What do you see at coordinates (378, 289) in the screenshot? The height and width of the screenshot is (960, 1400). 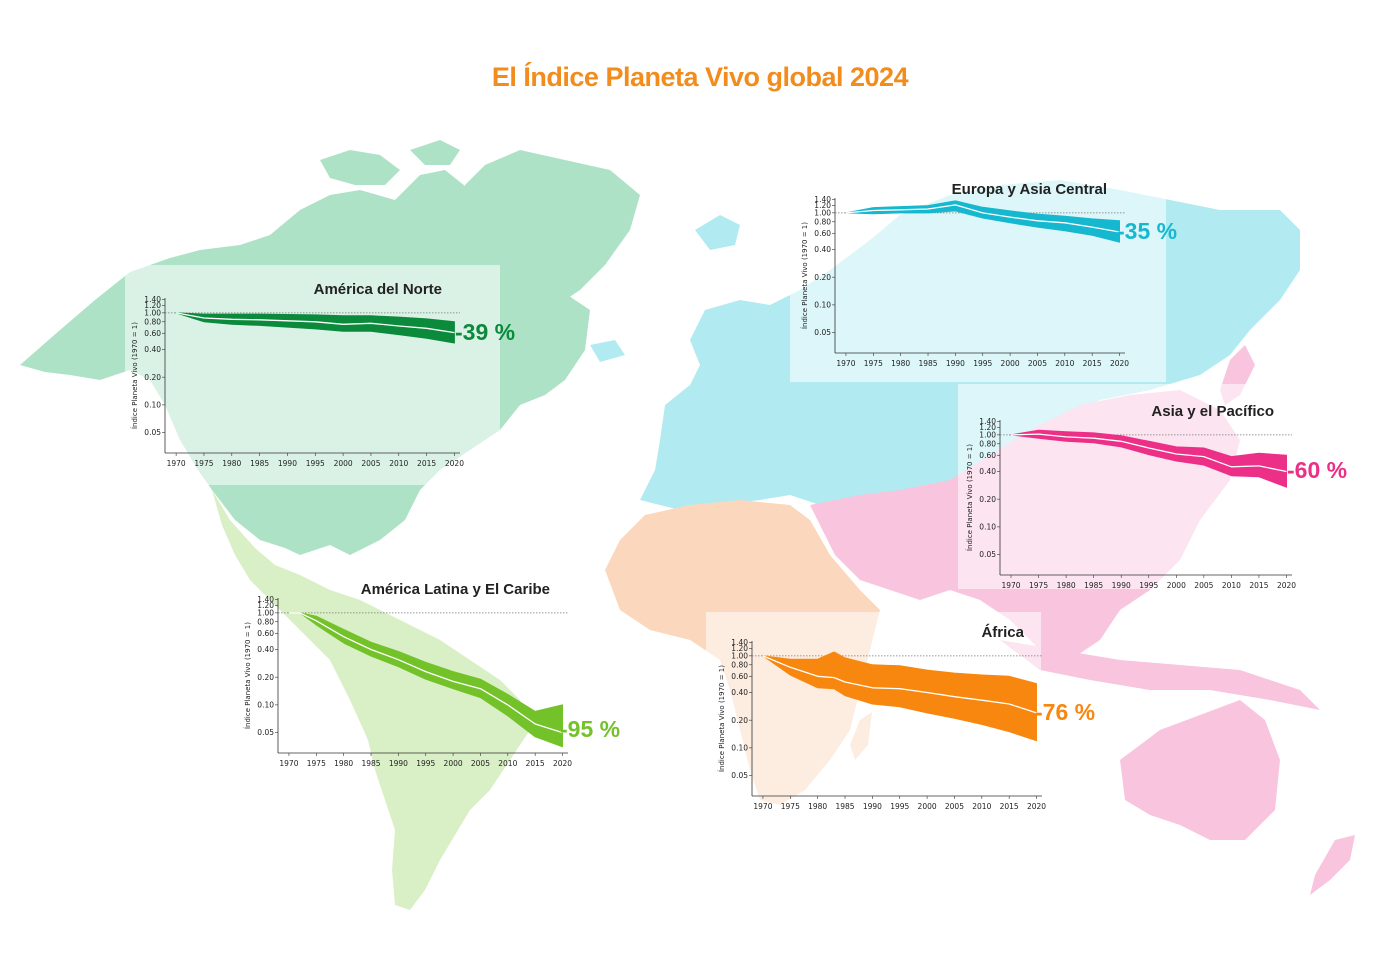 I see `chart-title: América del Norte` at bounding box center [378, 289].